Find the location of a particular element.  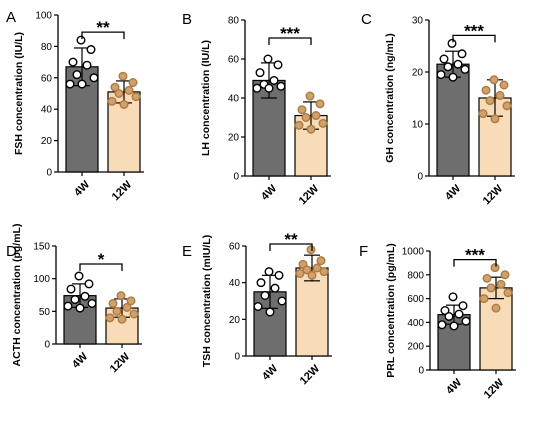

y-axis-label: GH concentration (ng/mL) is located at coordinates (390, 98).